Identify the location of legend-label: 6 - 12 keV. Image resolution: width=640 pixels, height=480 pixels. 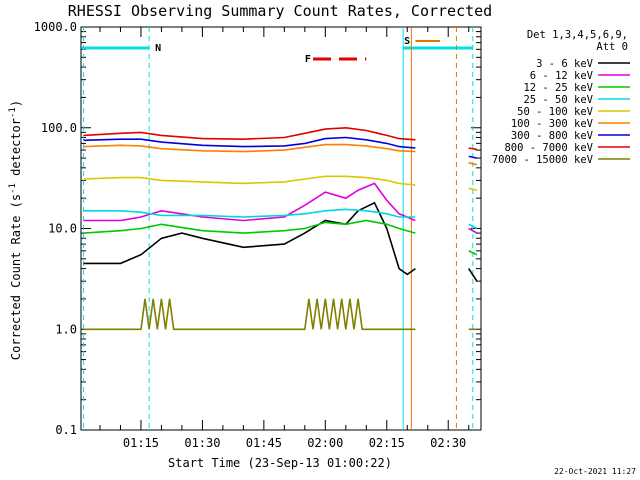
(562, 76).